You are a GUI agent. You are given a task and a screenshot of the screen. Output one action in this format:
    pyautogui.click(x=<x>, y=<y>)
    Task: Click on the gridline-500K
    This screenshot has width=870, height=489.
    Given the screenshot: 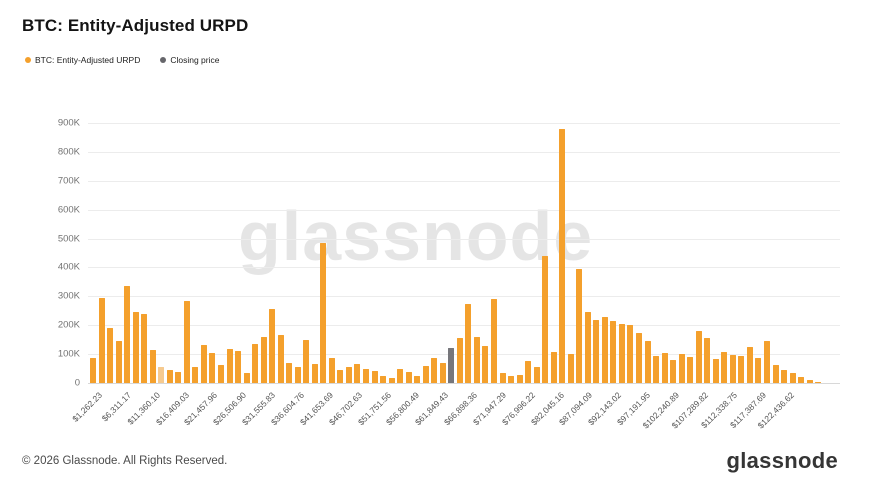 What is the action you would take?
    pyautogui.click(x=464, y=239)
    